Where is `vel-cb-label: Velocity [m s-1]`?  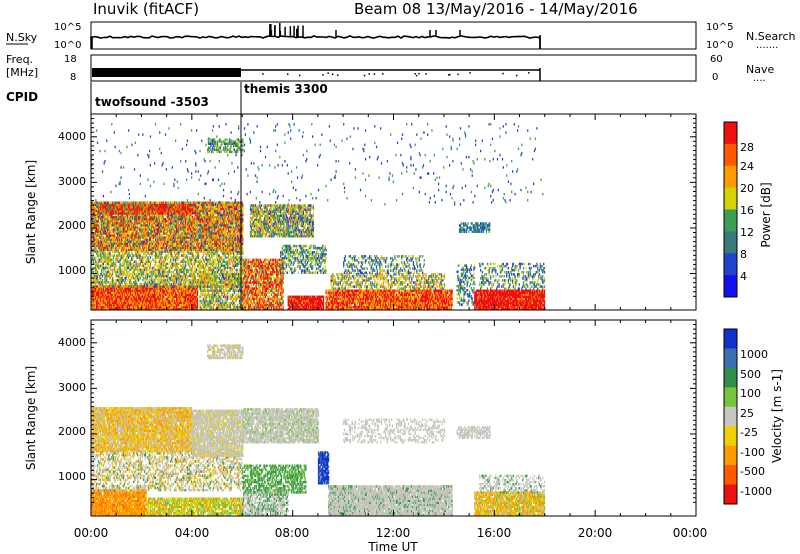 vel-cb-label: Velocity [m s-1] is located at coordinates (777, 416).